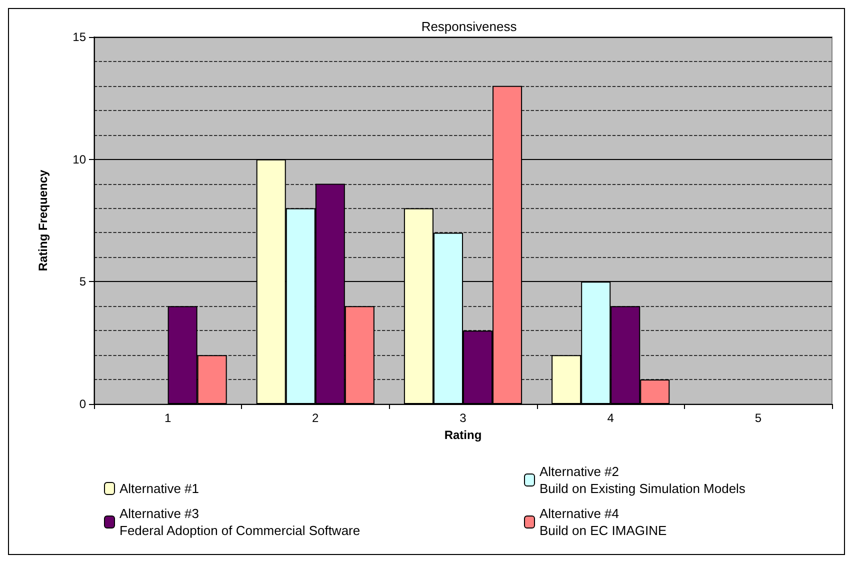  I want to click on x-tick-label: 2, so click(316, 418).